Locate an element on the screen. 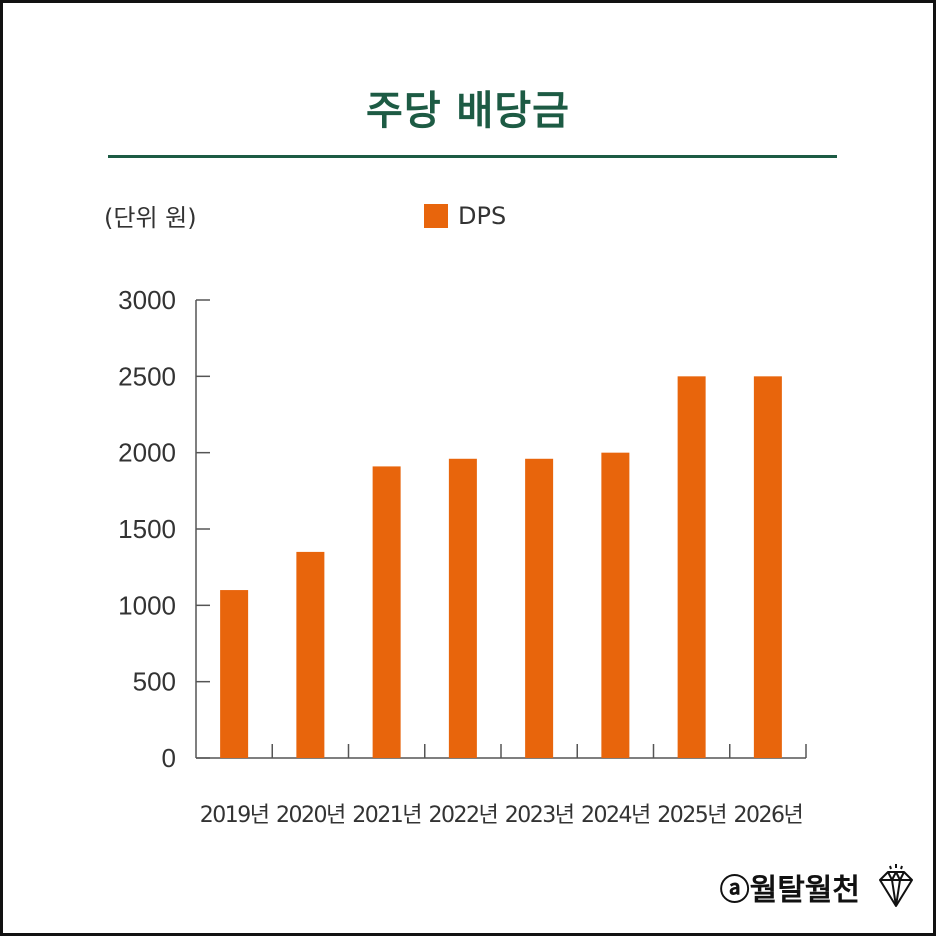 This screenshot has height=936, width=936. unit-label: (단위 원) is located at coordinates (150, 218).